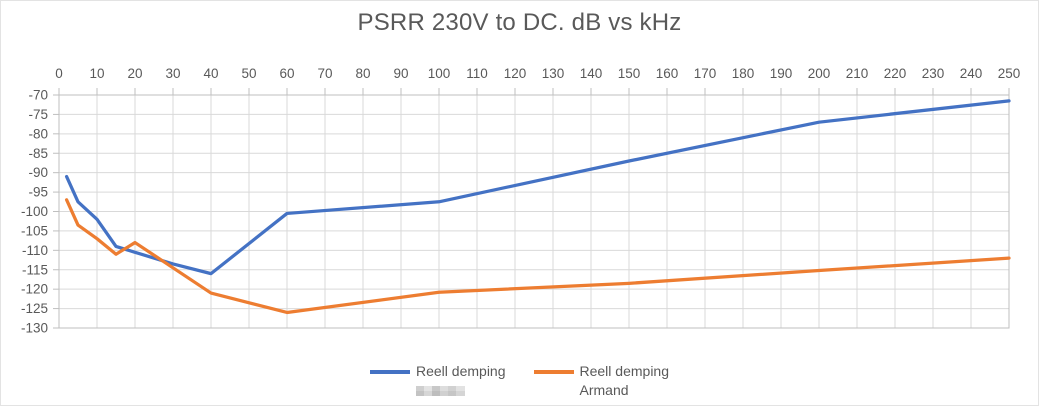 This screenshot has width=1039, height=406. What do you see at coordinates (38, 153) in the screenshot?
I see `y-tick-label: -85` at bounding box center [38, 153].